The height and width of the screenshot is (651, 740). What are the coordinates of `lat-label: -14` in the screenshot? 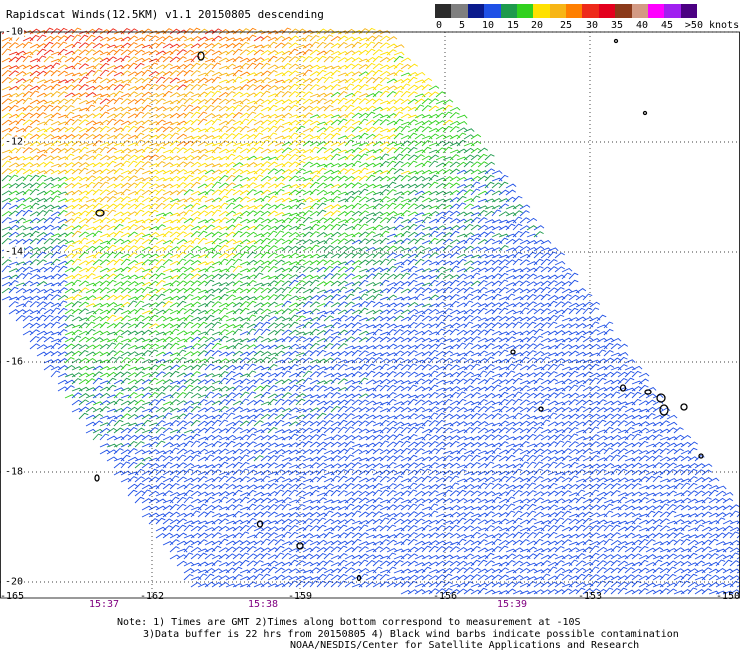 It's located at (14, 252).